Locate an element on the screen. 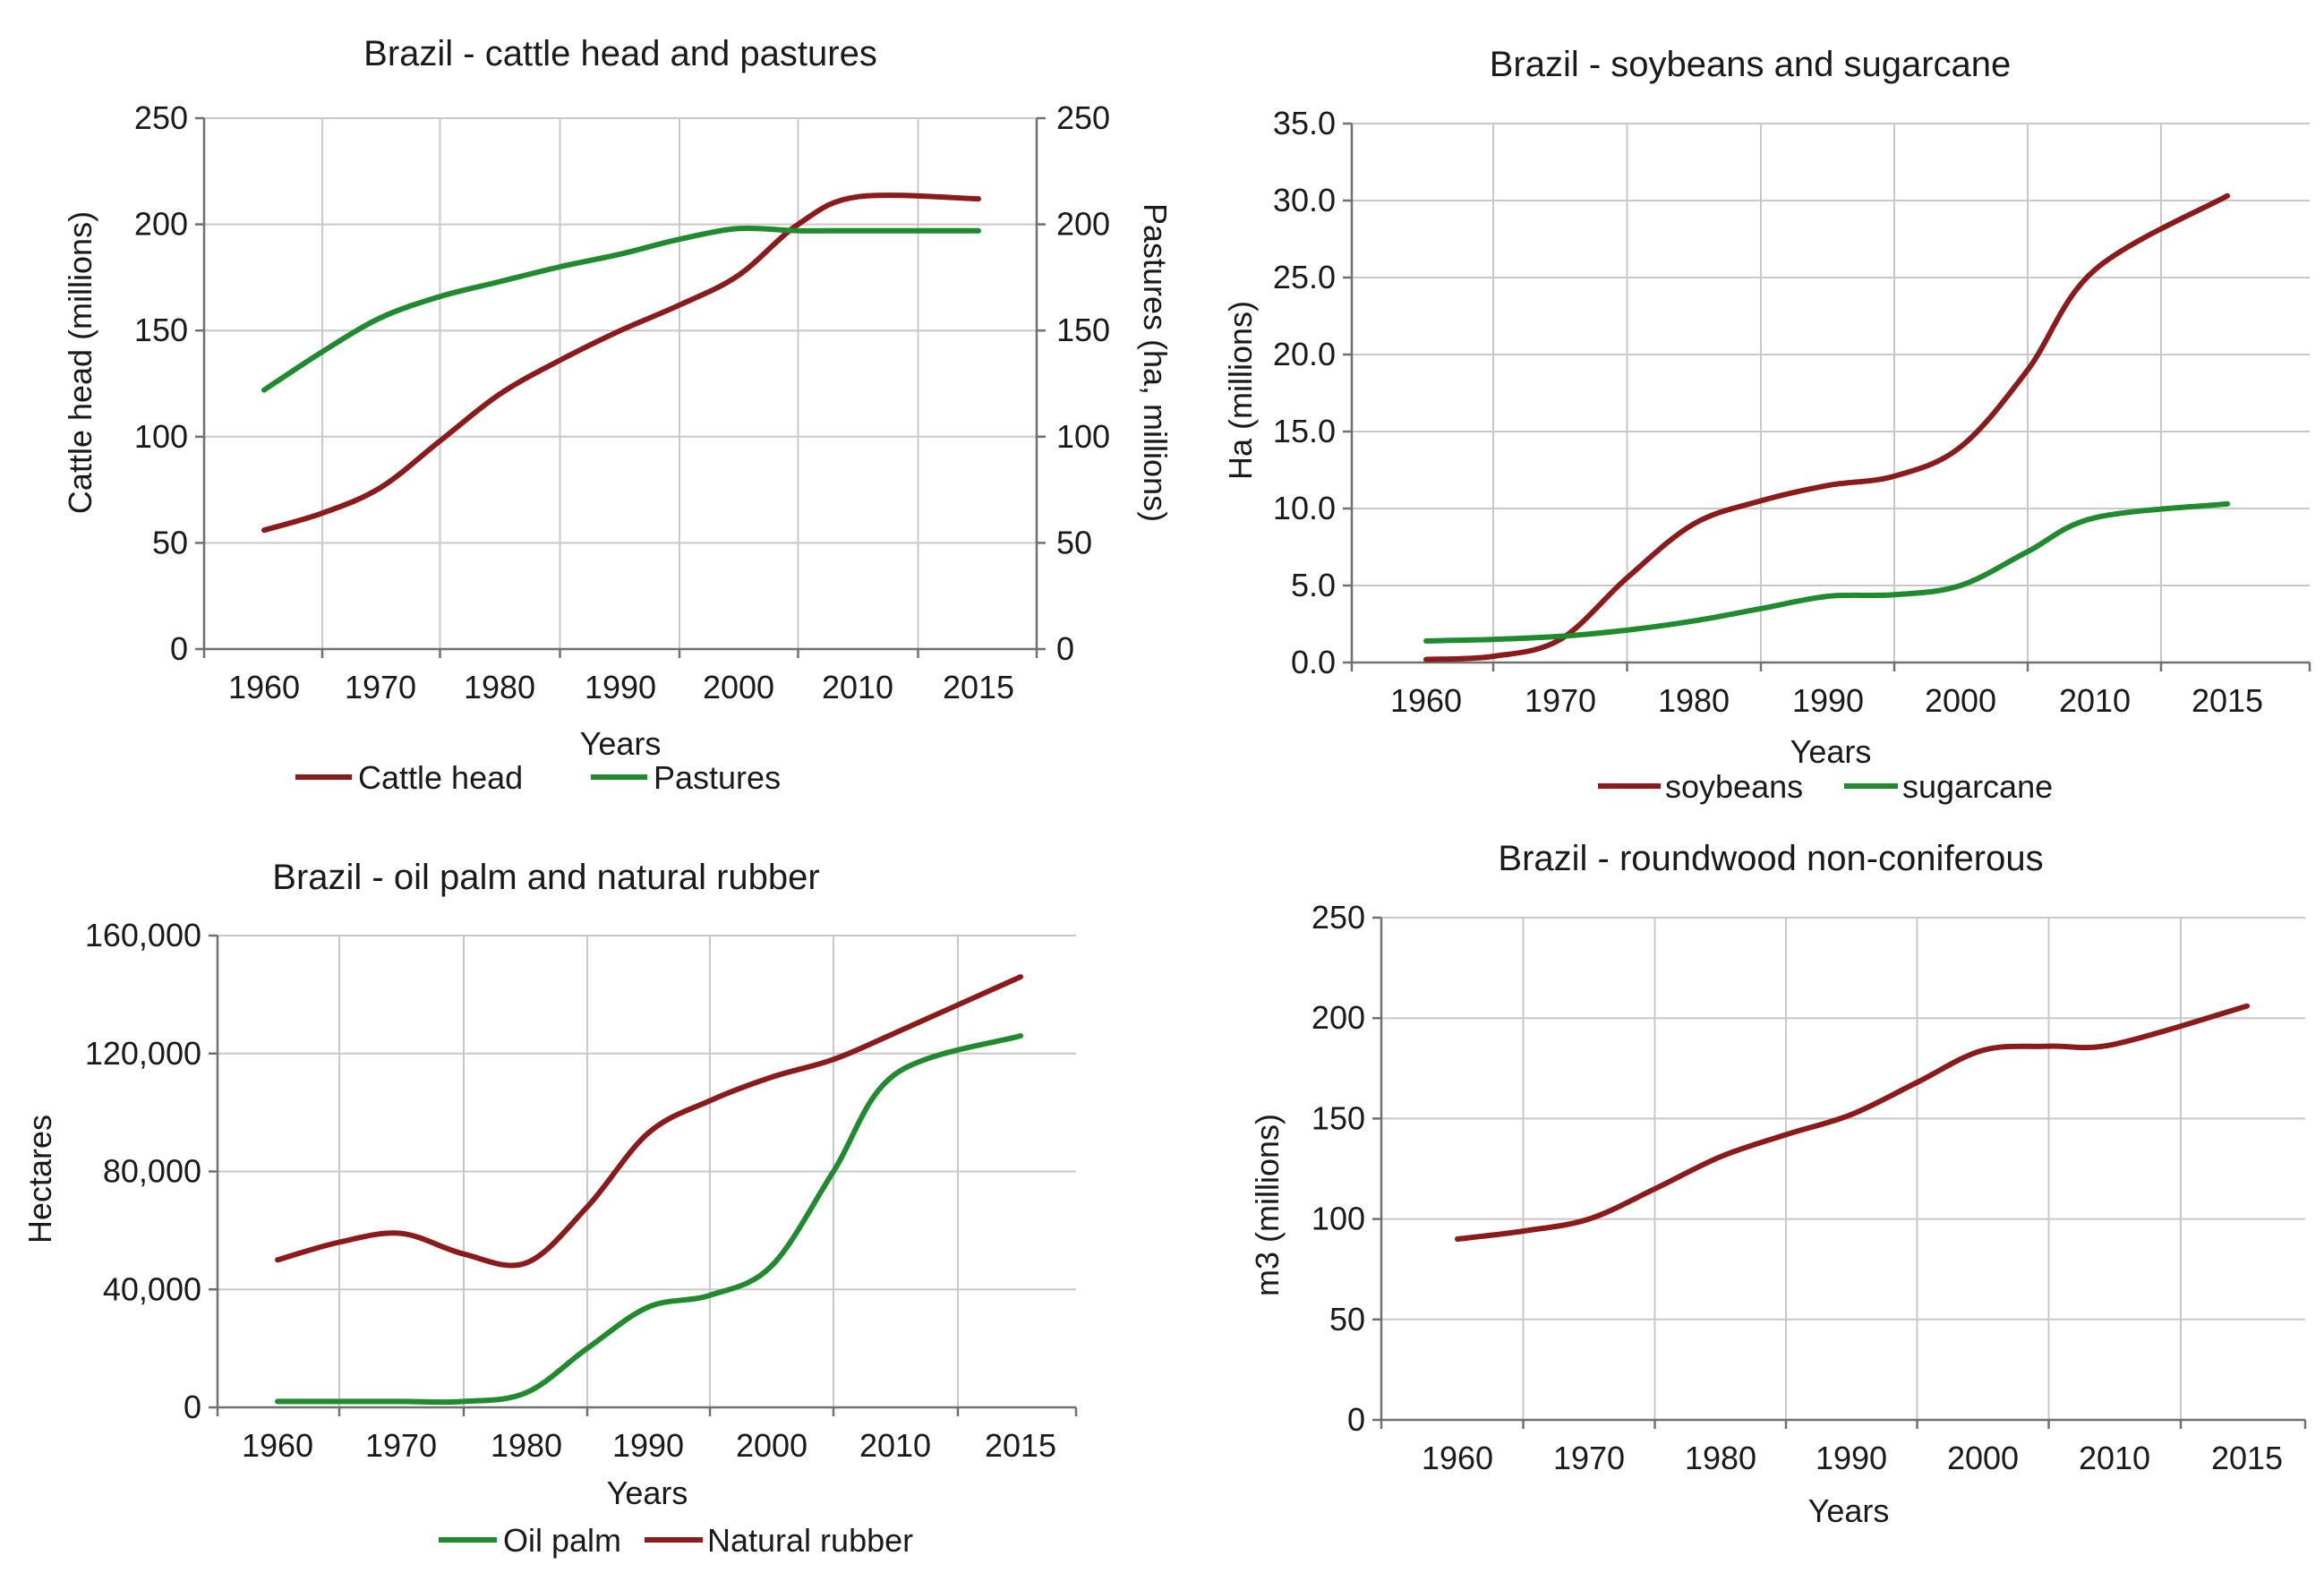  series-line-cattle-head is located at coordinates (621, 363).